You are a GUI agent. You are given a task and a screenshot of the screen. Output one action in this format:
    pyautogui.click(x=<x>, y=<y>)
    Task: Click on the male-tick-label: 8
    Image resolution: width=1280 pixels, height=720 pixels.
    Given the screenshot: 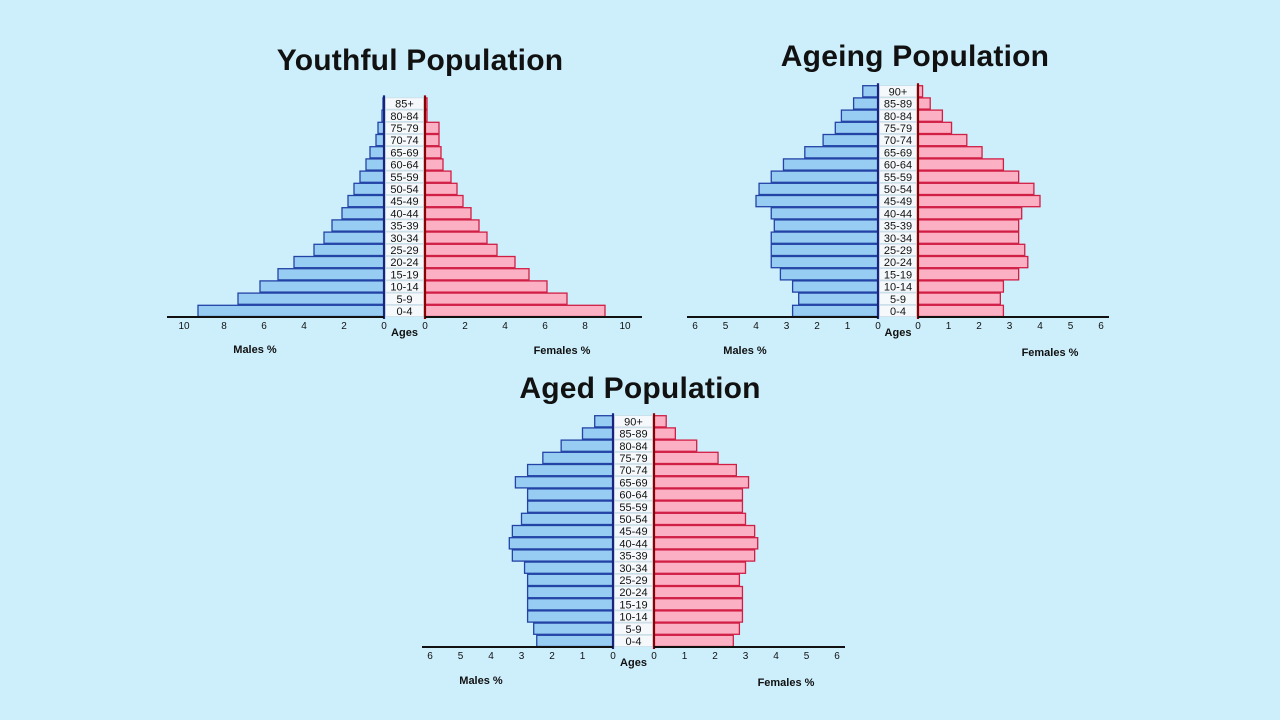 What is the action you would take?
    pyautogui.click(x=224, y=326)
    